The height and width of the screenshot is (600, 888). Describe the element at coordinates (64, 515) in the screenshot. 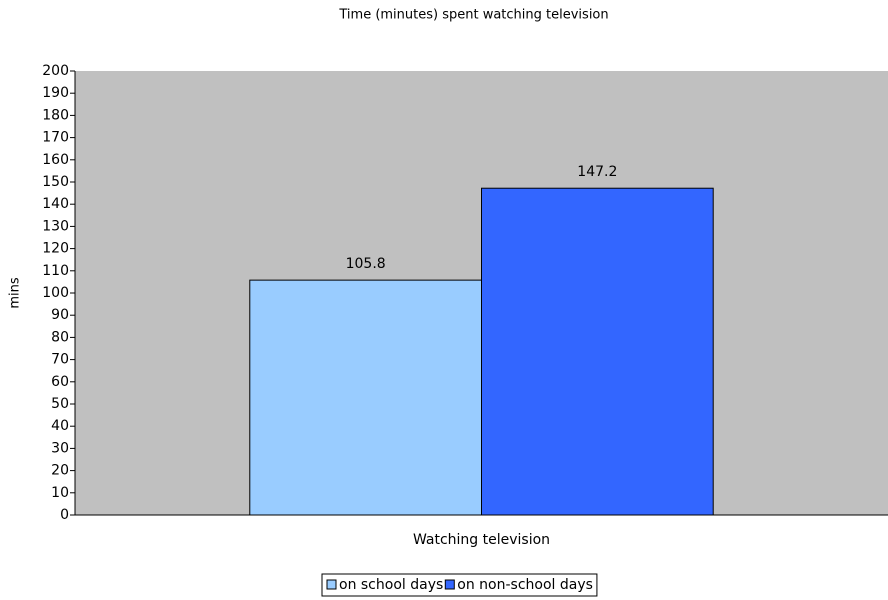

I see `y-tick-label: 0` at that location.